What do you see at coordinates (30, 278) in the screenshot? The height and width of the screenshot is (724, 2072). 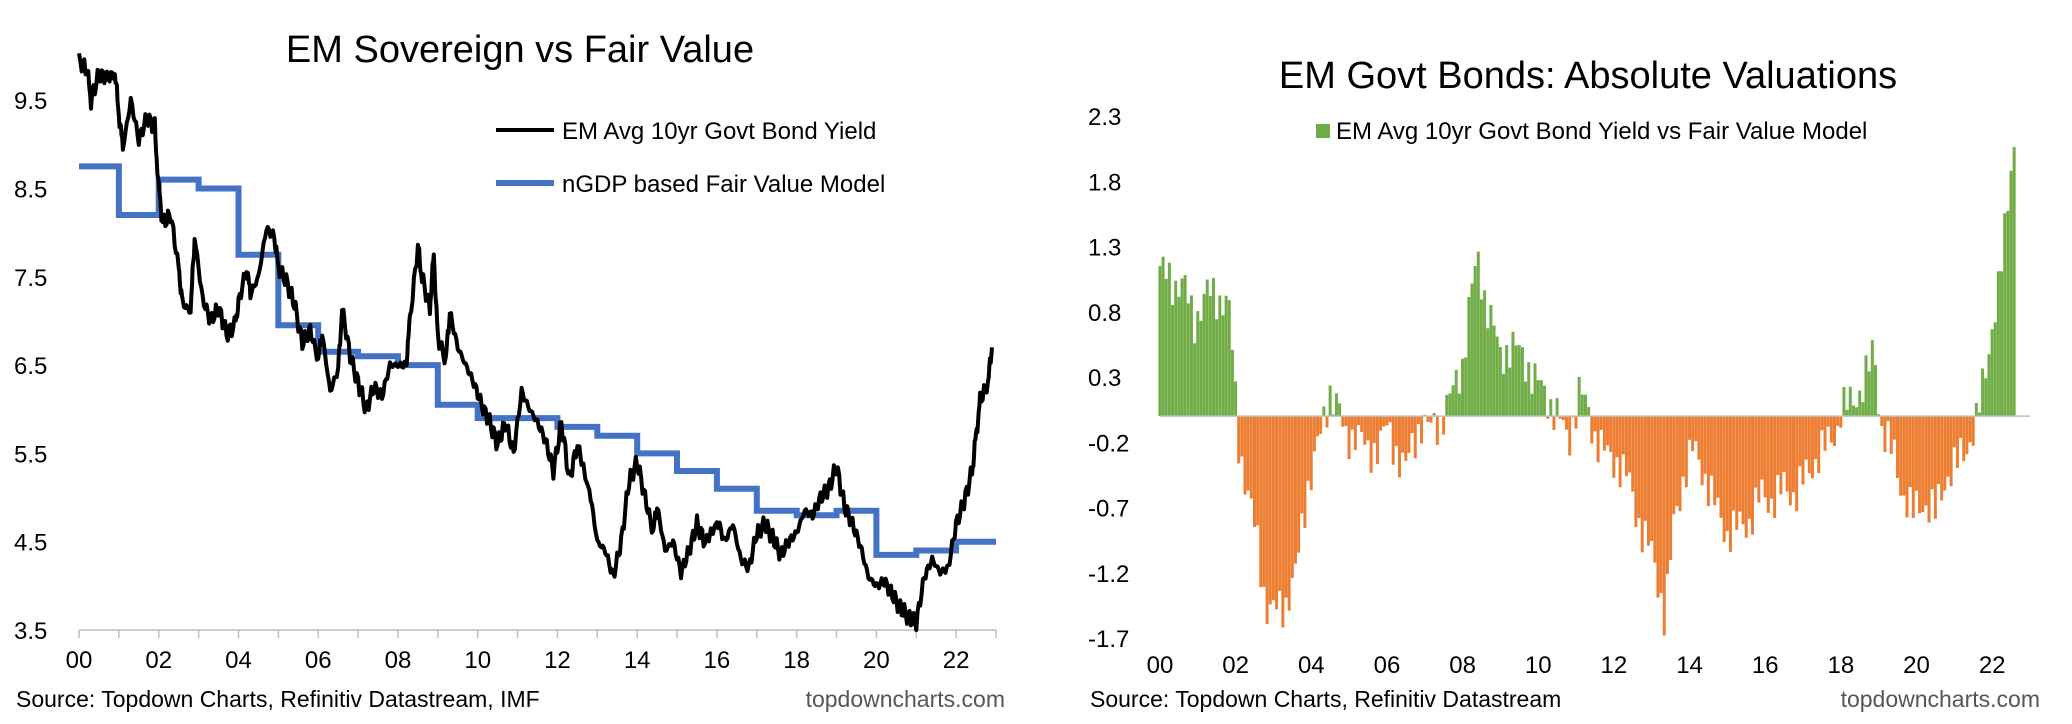 I see `left-y-tick-label: 7.5` at bounding box center [30, 278].